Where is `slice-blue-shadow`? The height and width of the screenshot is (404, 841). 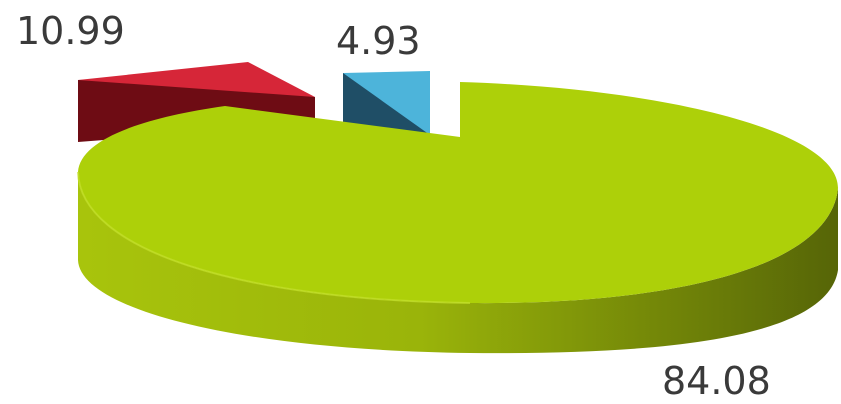
slice-blue-shadow is located at coordinates (386, 104).